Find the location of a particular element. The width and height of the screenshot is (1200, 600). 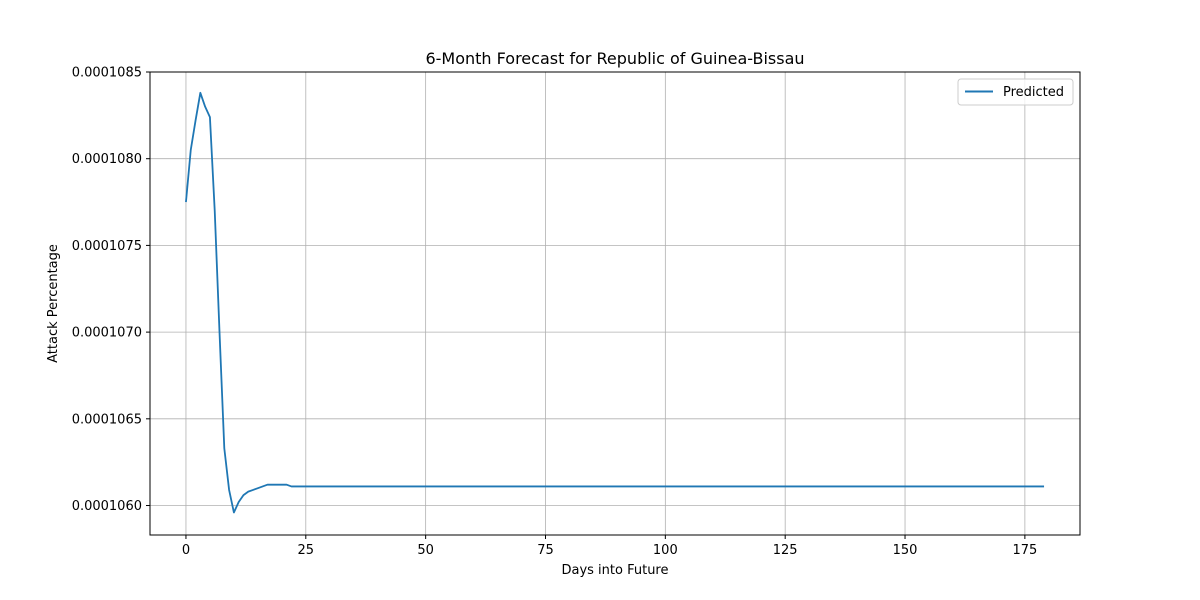

x-tick-label: 75 is located at coordinates (545, 550).